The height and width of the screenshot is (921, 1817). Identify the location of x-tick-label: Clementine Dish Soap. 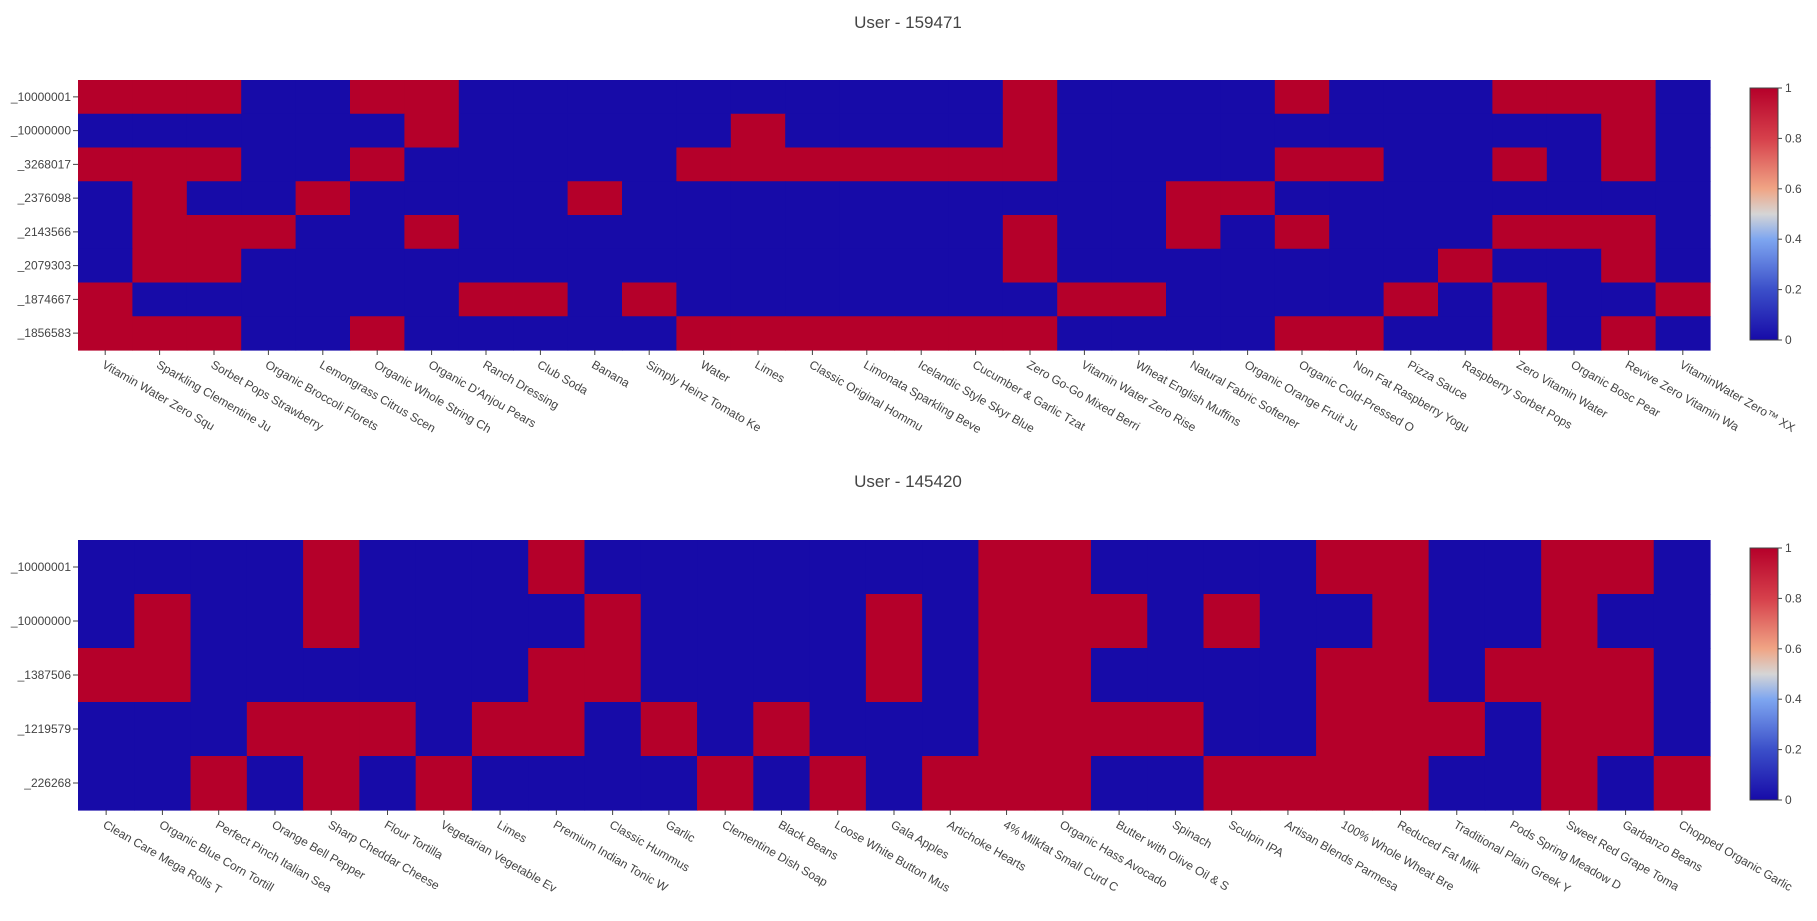
(775, 853).